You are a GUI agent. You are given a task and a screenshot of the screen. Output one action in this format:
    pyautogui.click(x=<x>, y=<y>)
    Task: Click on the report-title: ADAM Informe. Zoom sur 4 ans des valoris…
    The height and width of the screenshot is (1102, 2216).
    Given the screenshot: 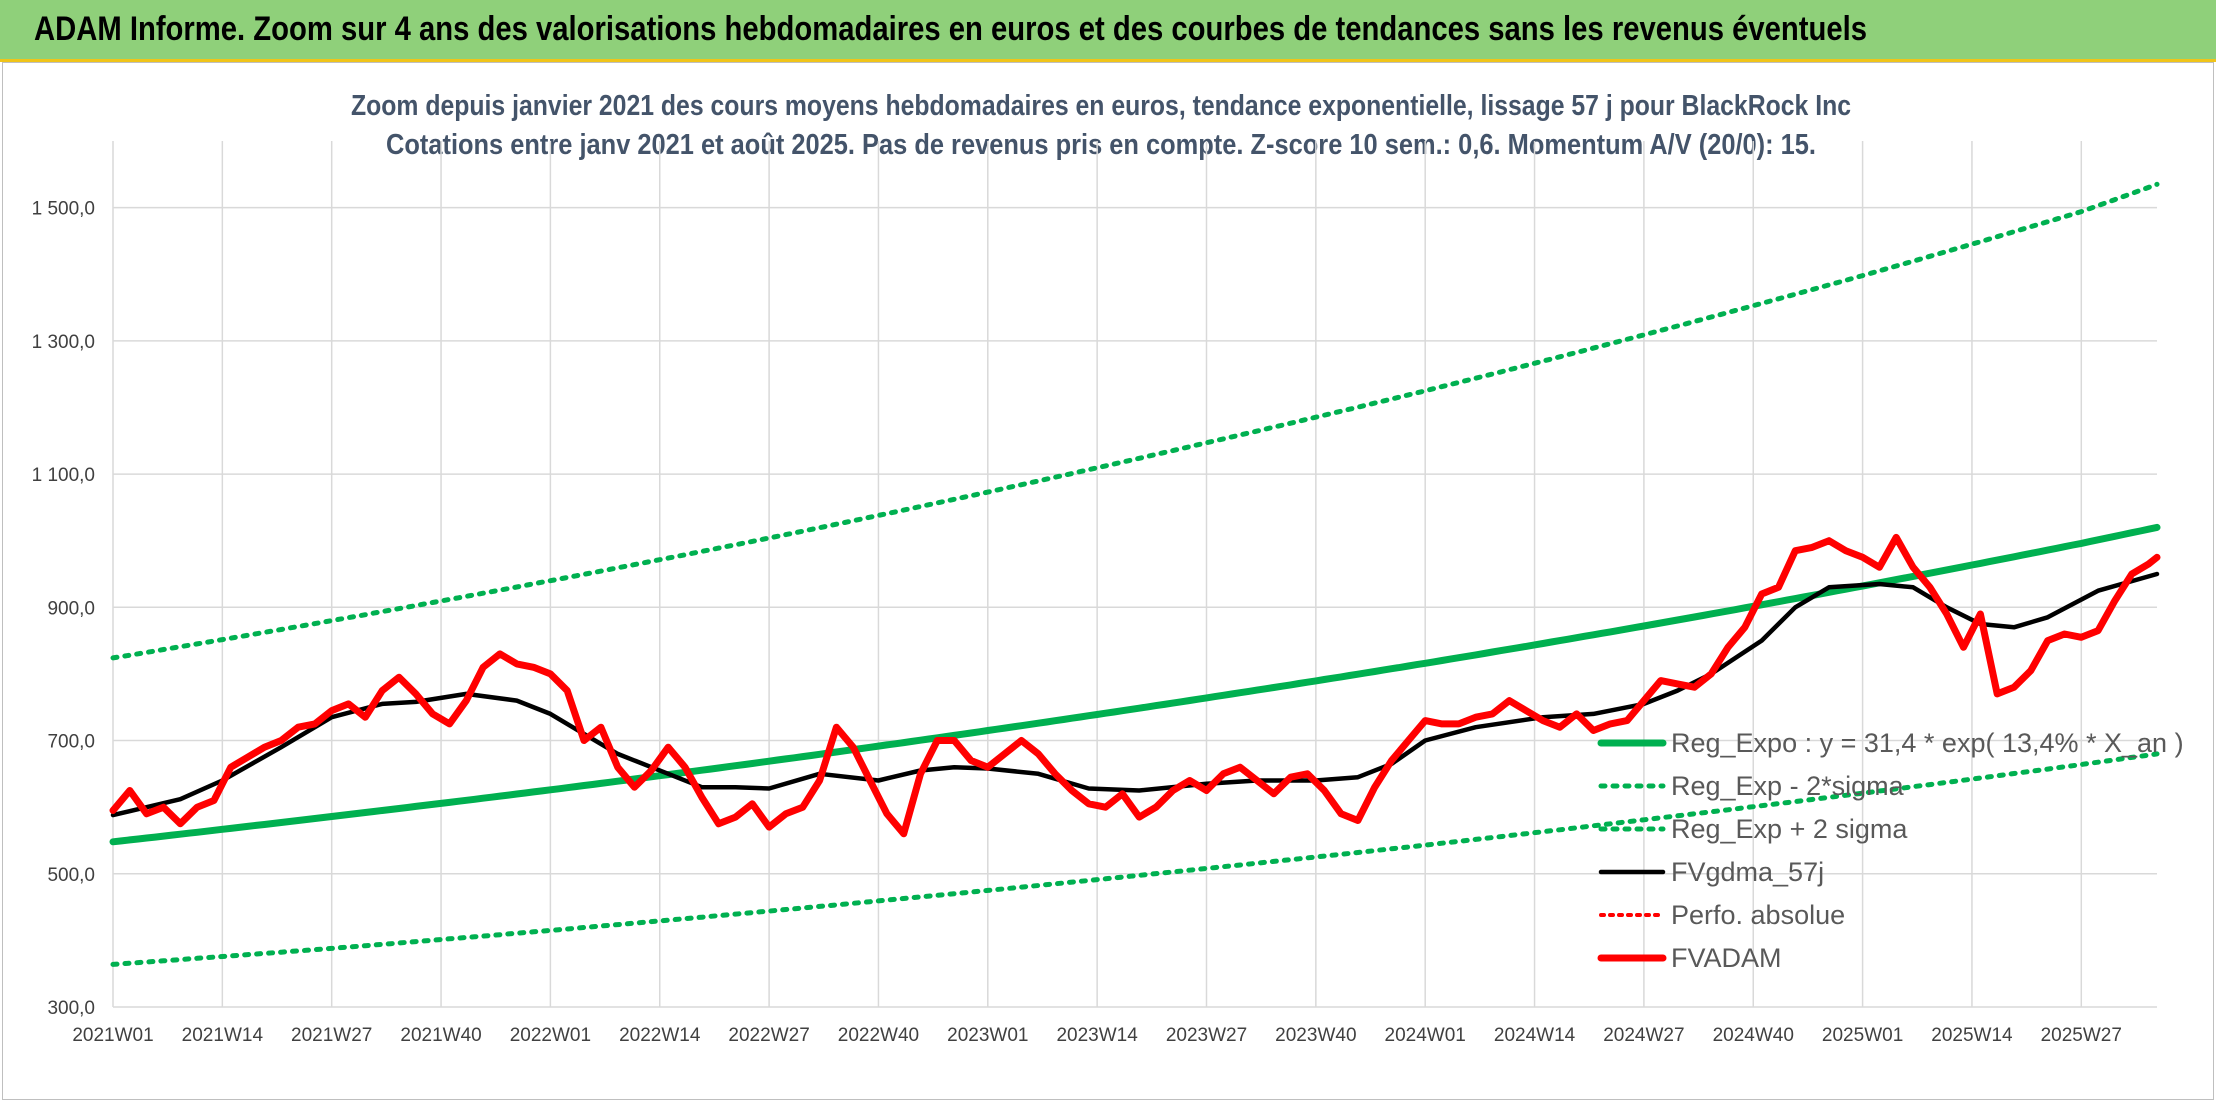 What is the action you would take?
    pyautogui.click(x=950, y=29)
    